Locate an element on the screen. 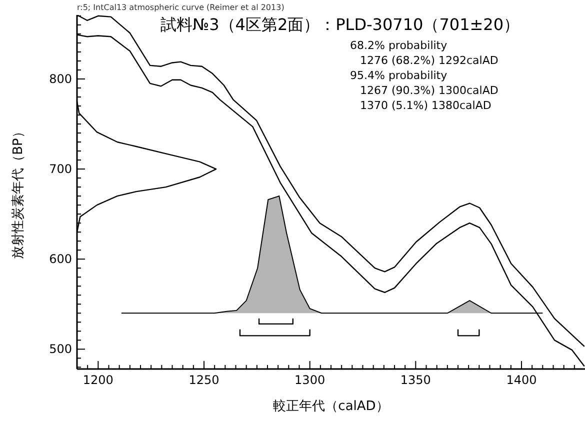 The width and height of the screenshot is (585, 428). chart-title: 試料№3（4区第2面）：PLD-30710（701±20） is located at coordinates (340, 25).